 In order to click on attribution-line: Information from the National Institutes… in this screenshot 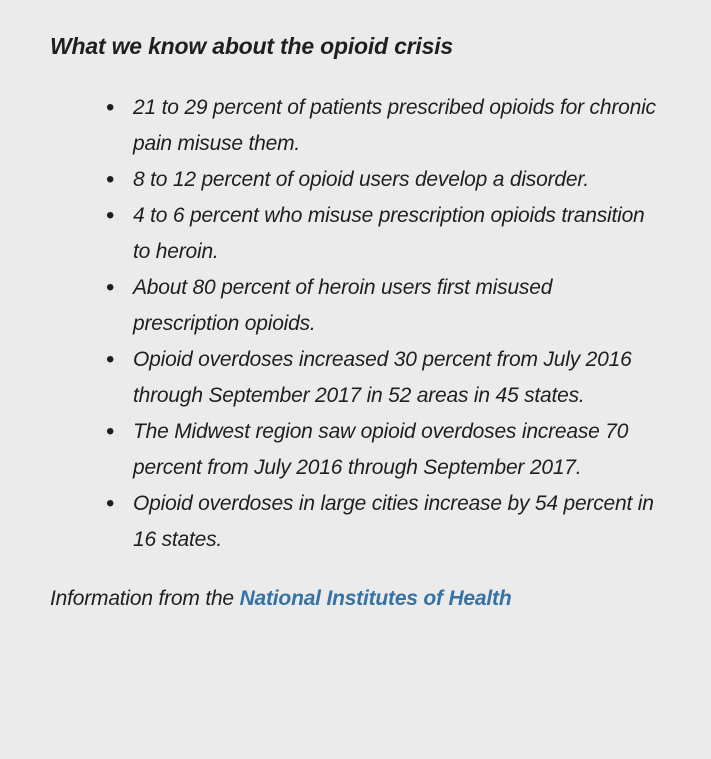, I will do `click(355, 599)`.